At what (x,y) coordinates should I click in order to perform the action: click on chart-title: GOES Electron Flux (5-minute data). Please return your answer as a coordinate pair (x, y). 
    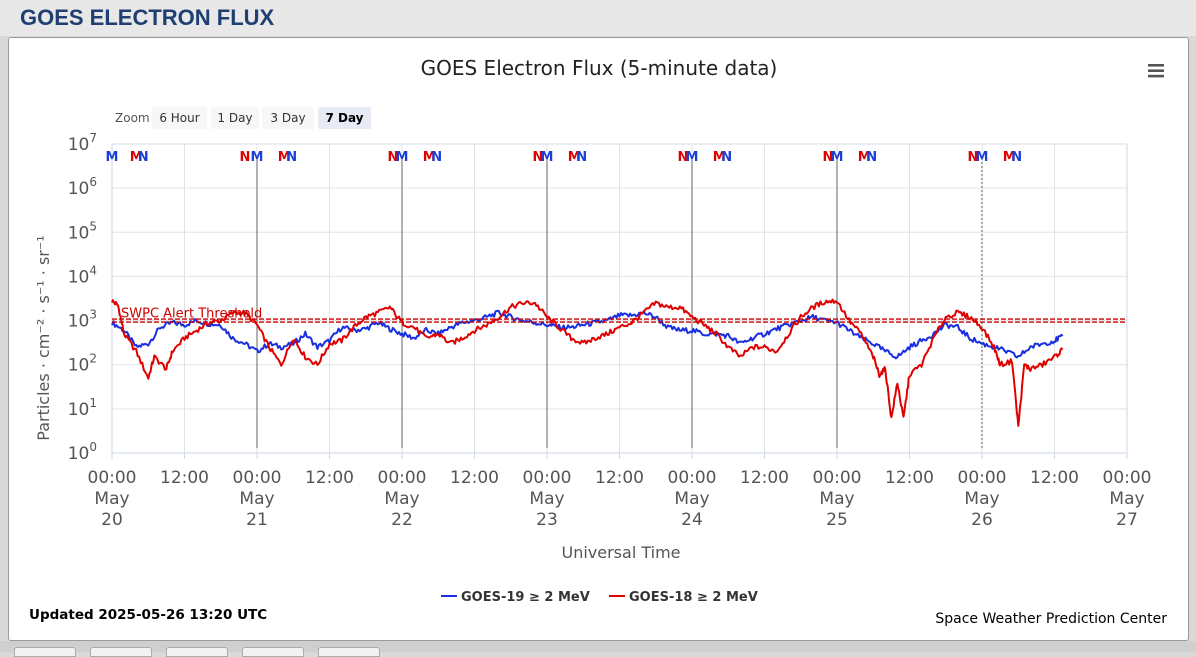
    Looking at the image, I should click on (599, 68).